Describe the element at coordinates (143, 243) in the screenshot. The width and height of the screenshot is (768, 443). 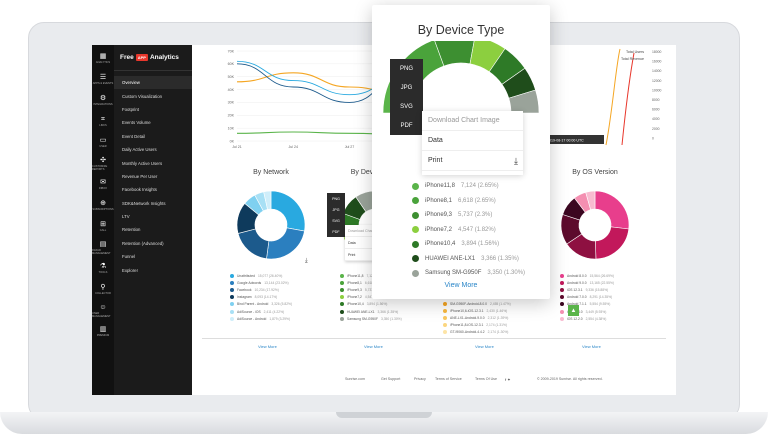
I see `menu-item: Retention (Advanced)` at that location.